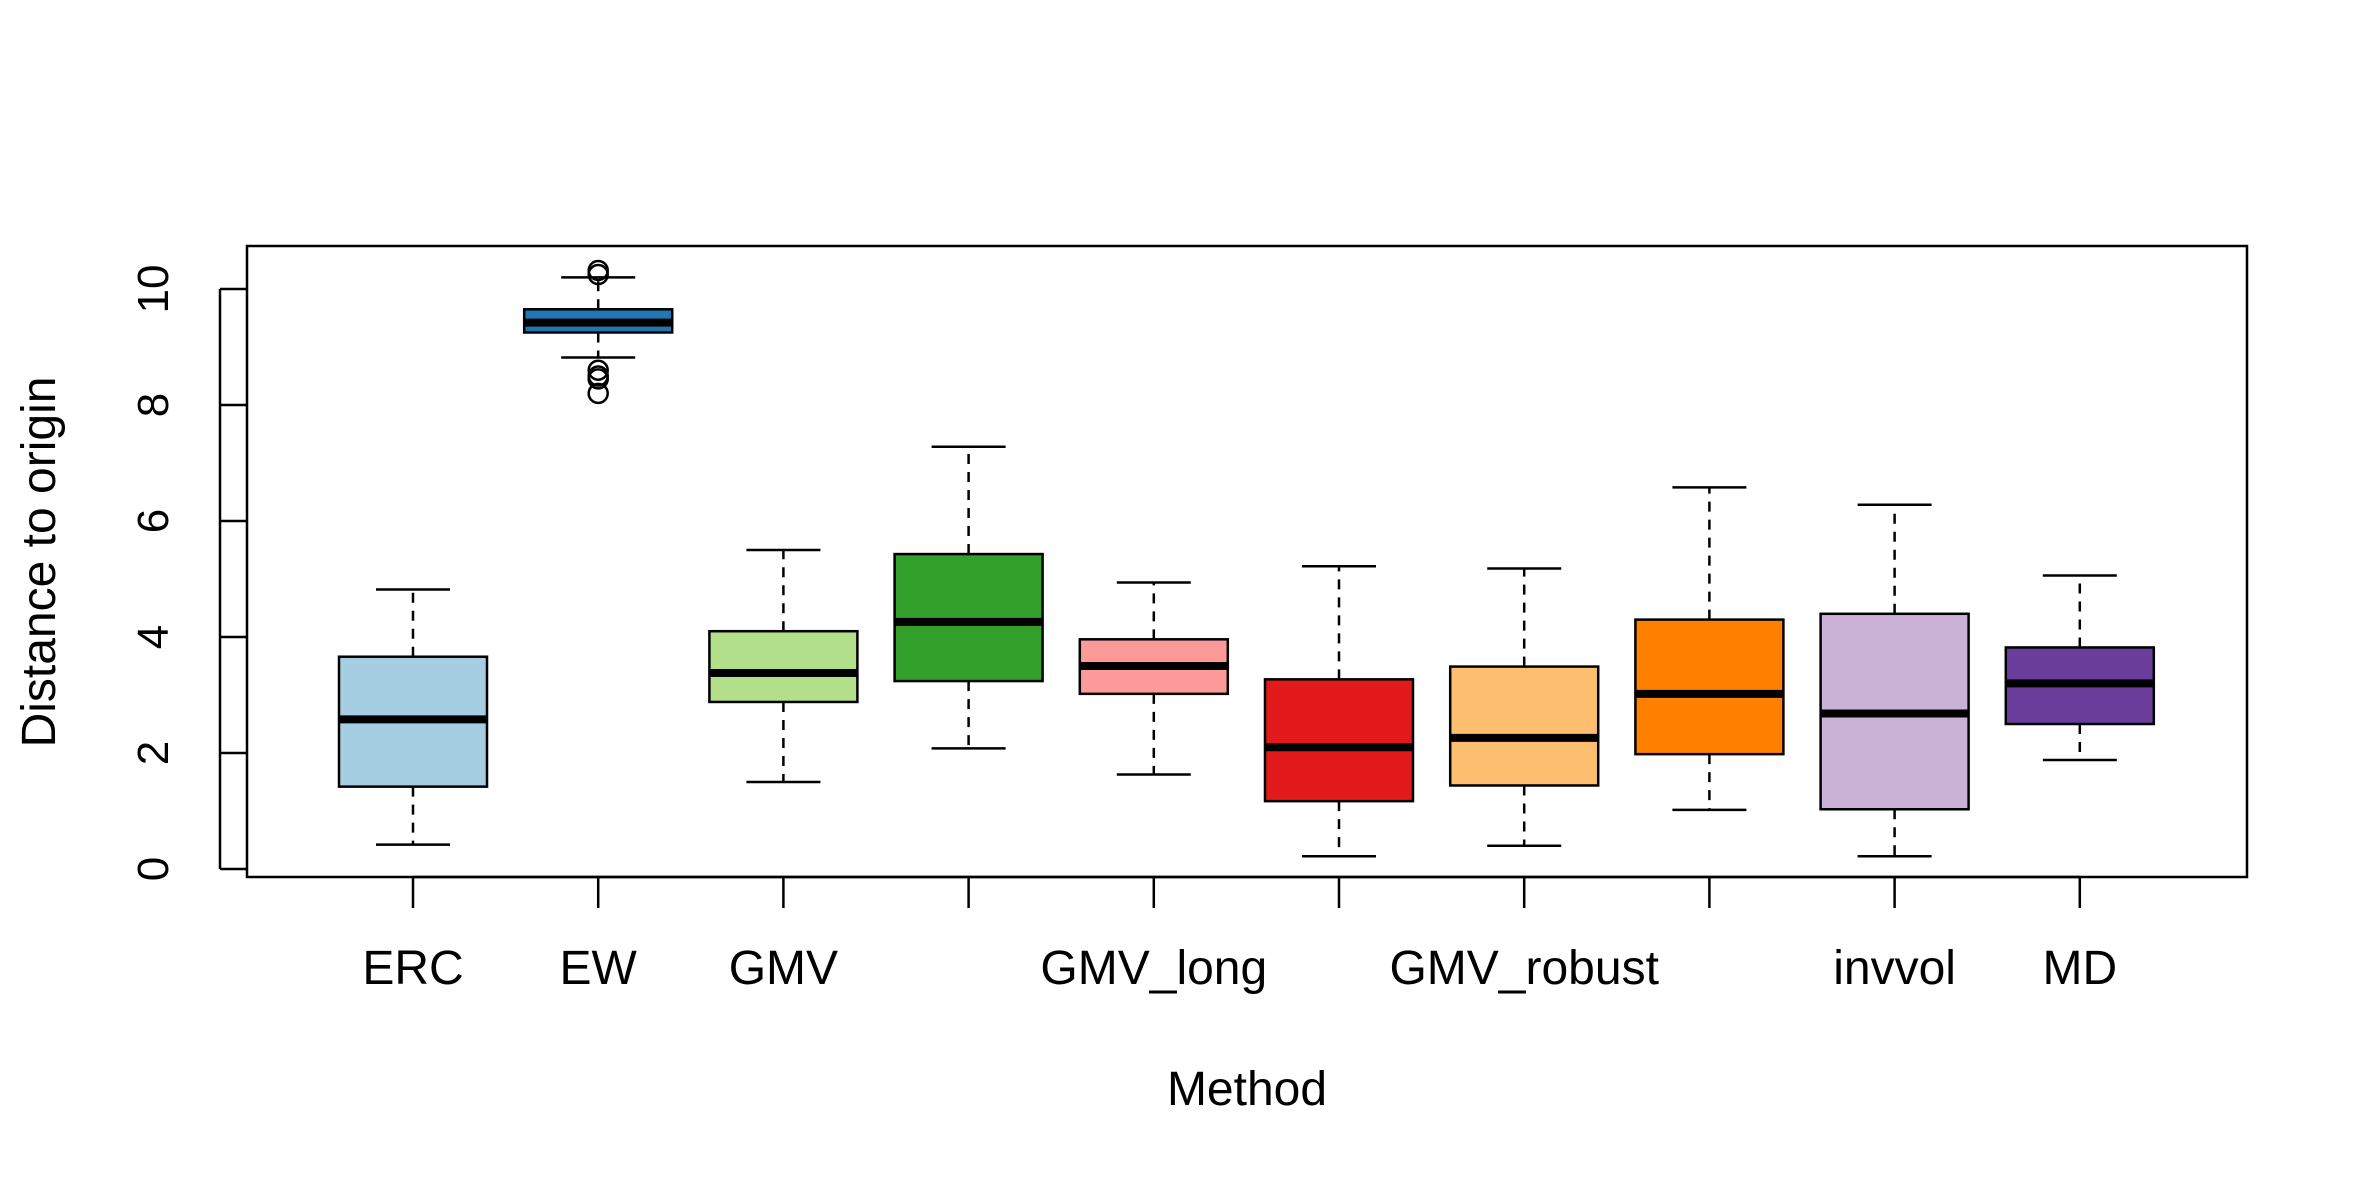 The image size is (2362, 1181). Describe the element at coordinates (153, 637) in the screenshot. I see `y-tick-label: 4` at that location.